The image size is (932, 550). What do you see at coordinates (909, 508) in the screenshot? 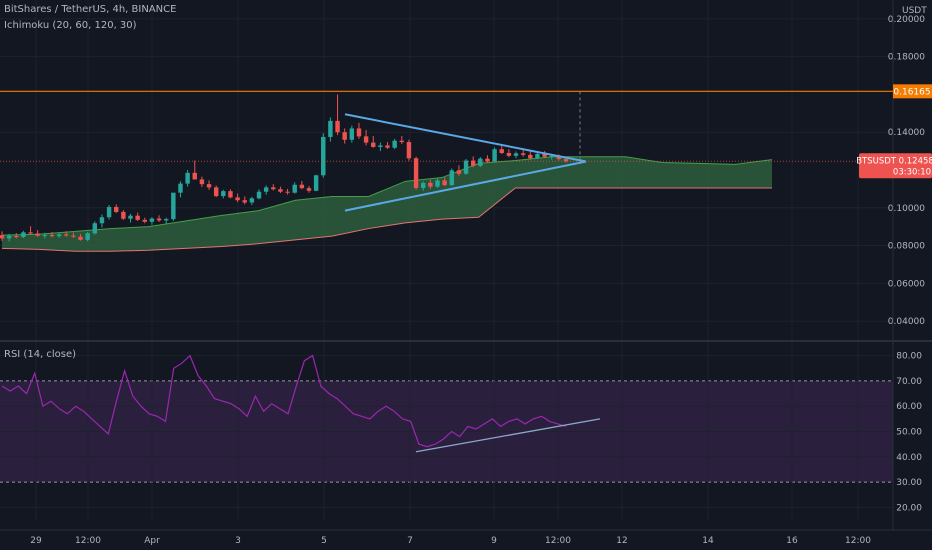
I see `rsi-tick-label: 20.00` at bounding box center [909, 508].